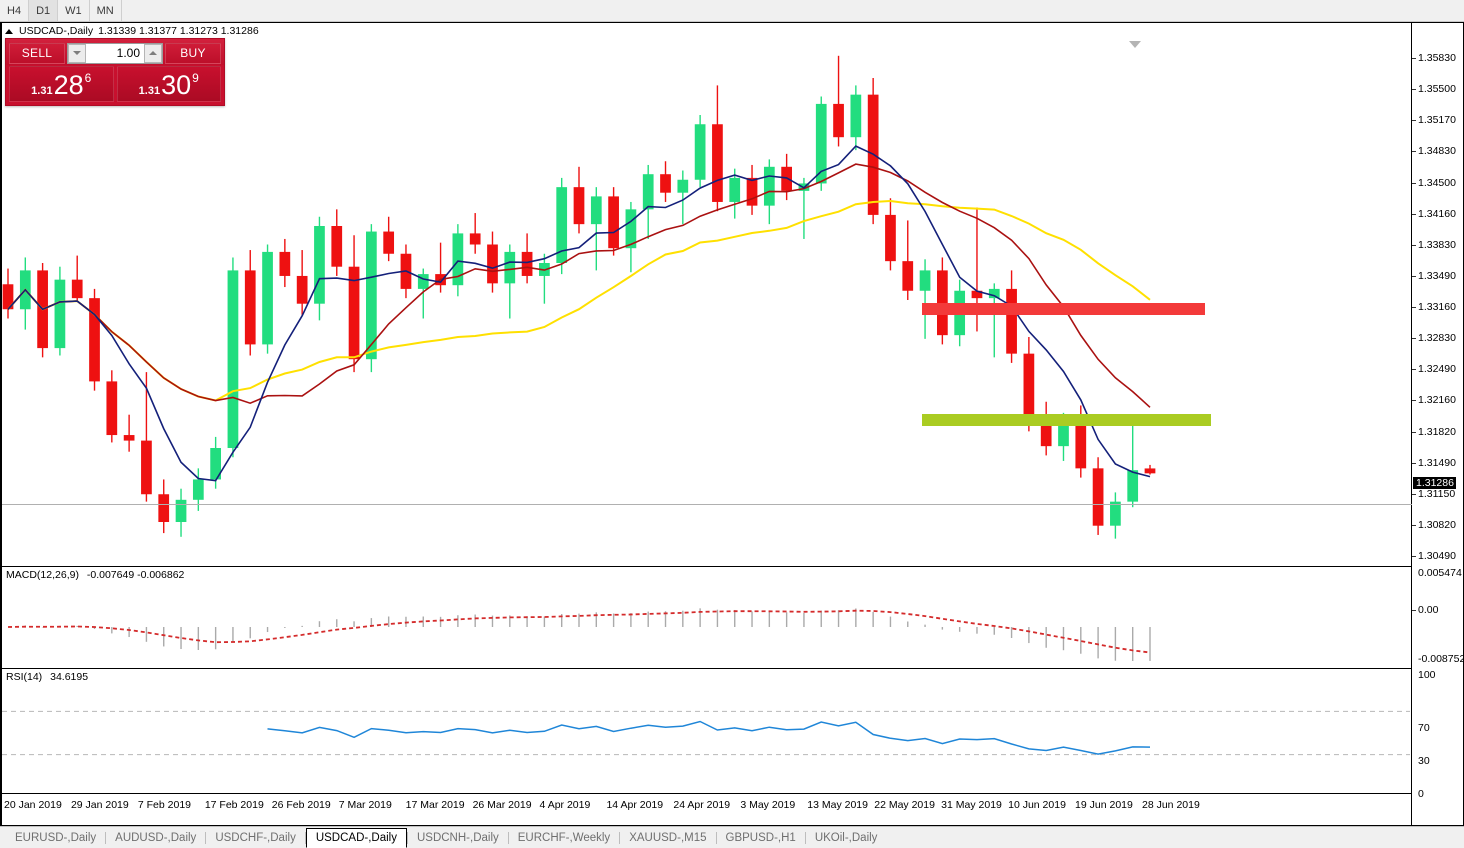 The width and height of the screenshot is (1464, 848). Describe the element at coordinates (1437, 493) in the screenshot. I see `price-scale-label: 1.31150` at that location.